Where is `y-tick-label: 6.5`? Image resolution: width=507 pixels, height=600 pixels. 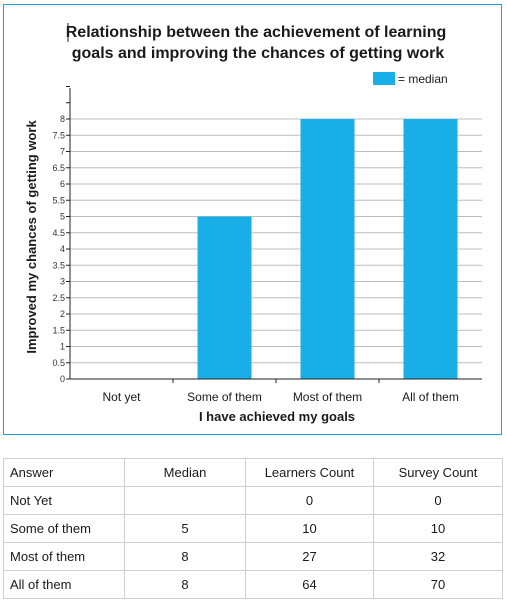 y-tick-label: 6.5 is located at coordinates (58, 168).